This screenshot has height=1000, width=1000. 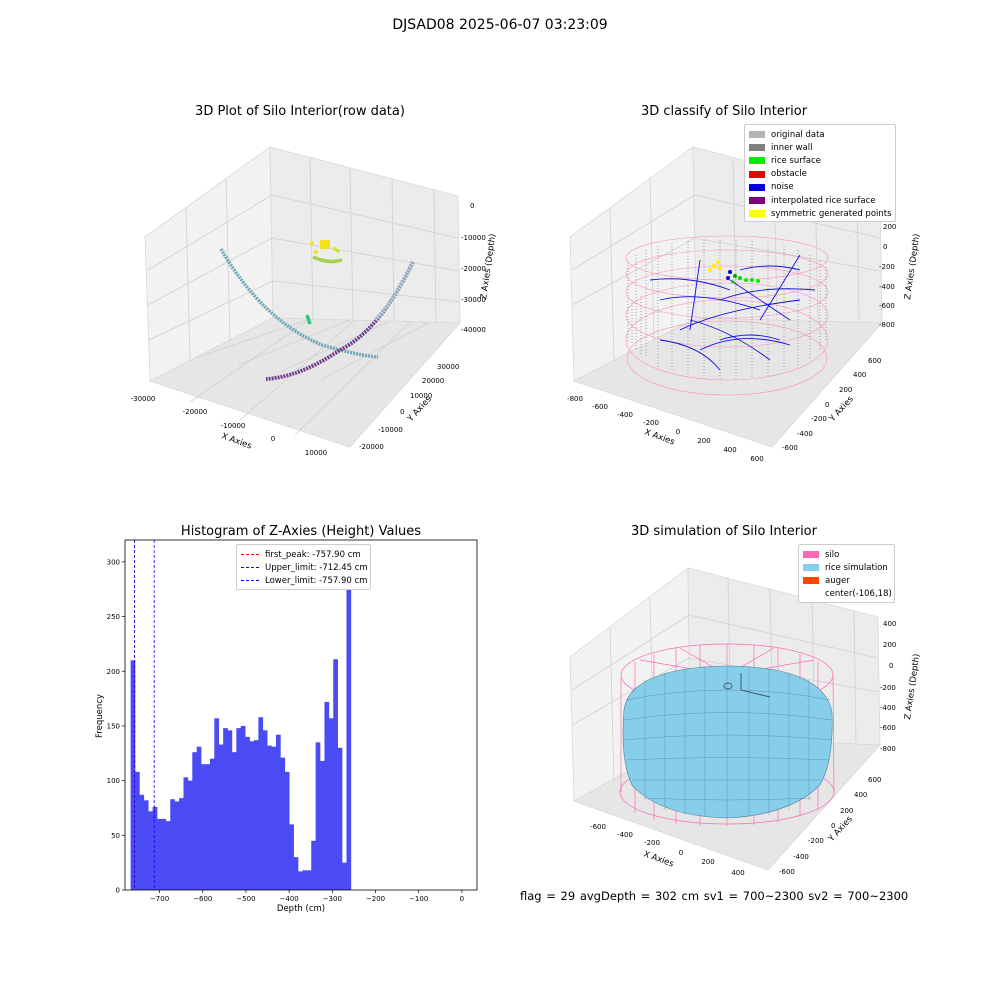 I want to click on classify-xtick: 200, so click(x=703, y=441).